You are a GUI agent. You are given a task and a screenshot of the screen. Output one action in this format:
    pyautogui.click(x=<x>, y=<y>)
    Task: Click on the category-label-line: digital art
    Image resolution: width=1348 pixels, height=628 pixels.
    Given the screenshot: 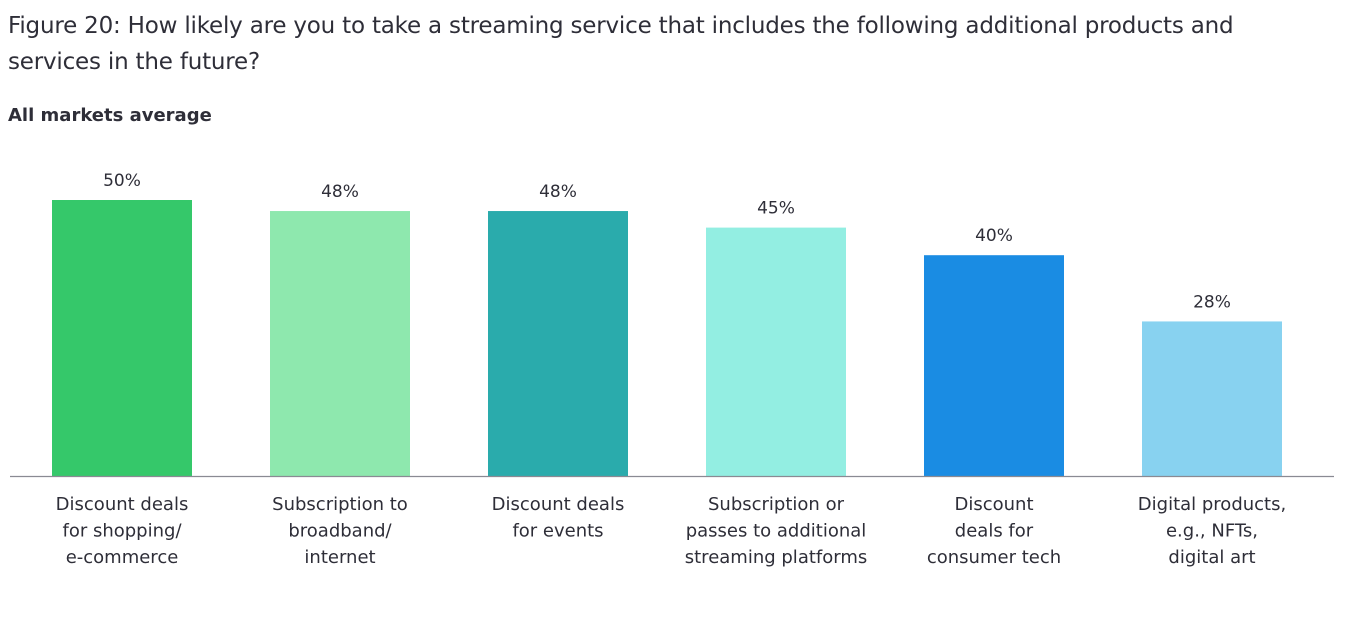 What is the action you would take?
    pyautogui.click(x=1211, y=557)
    